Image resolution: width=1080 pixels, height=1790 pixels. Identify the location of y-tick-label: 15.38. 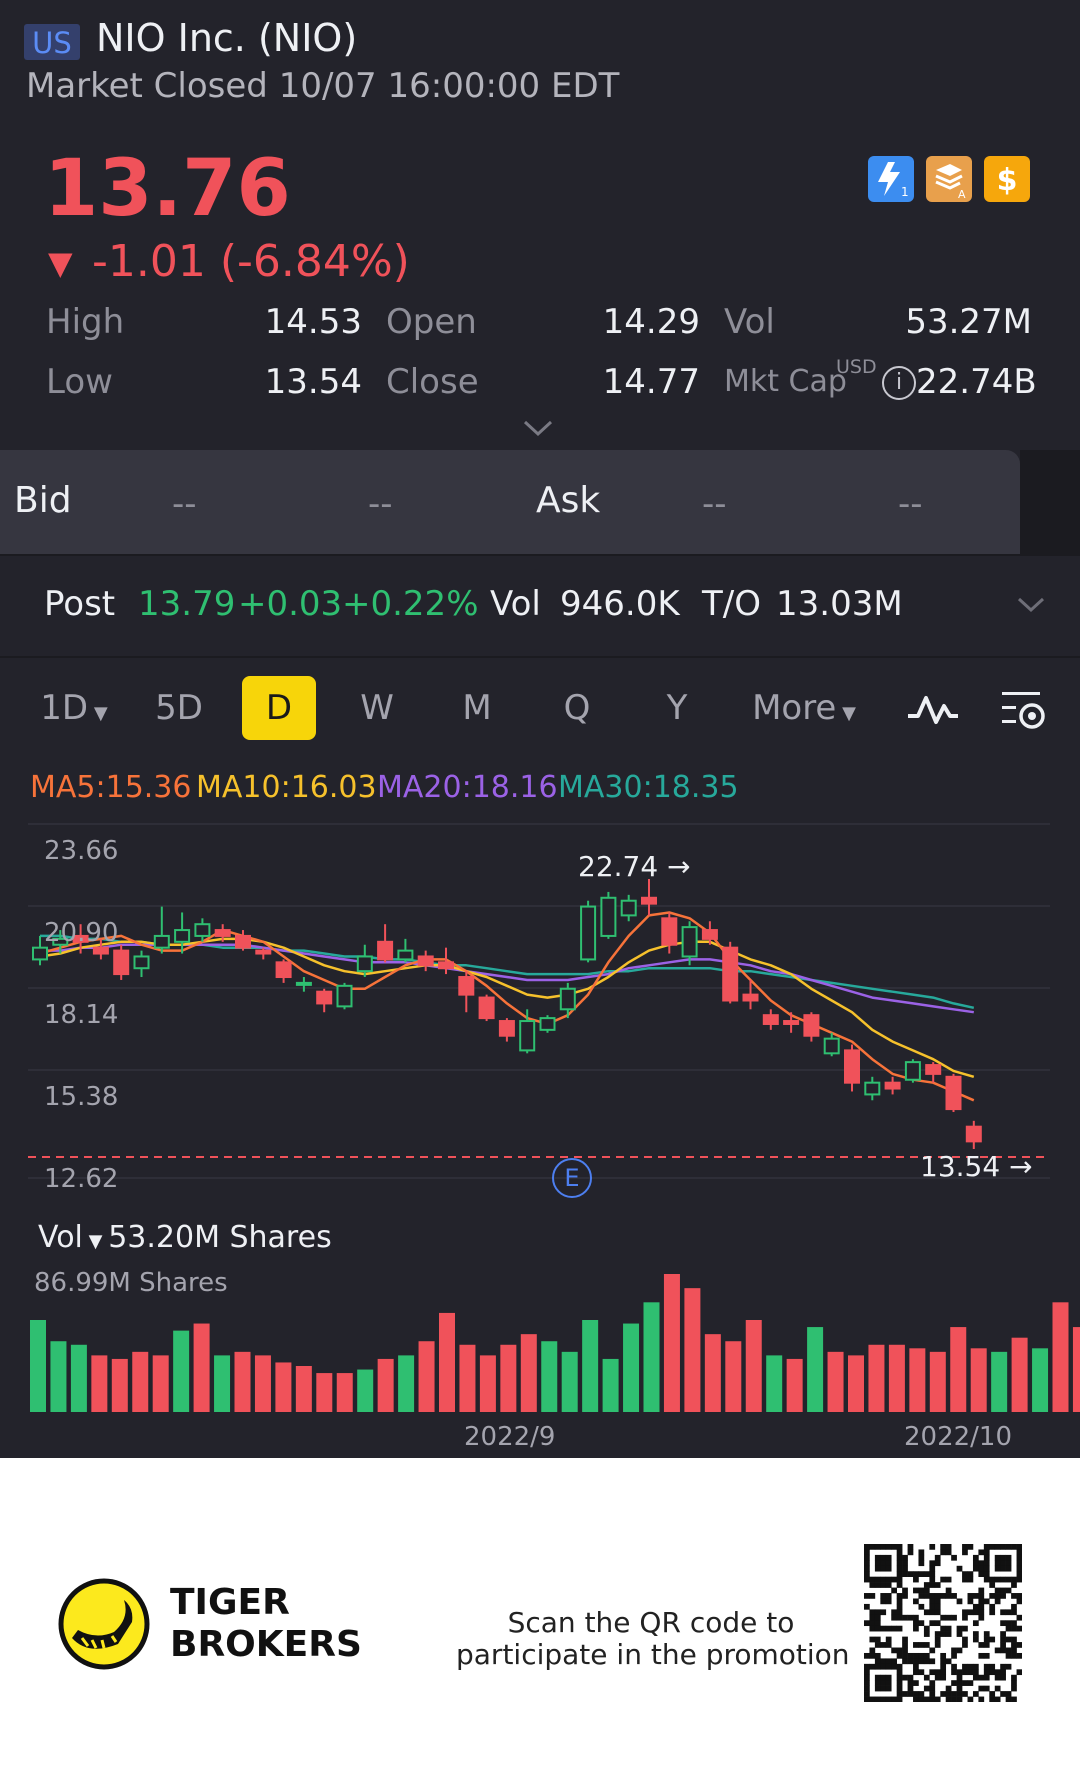
(81, 1097).